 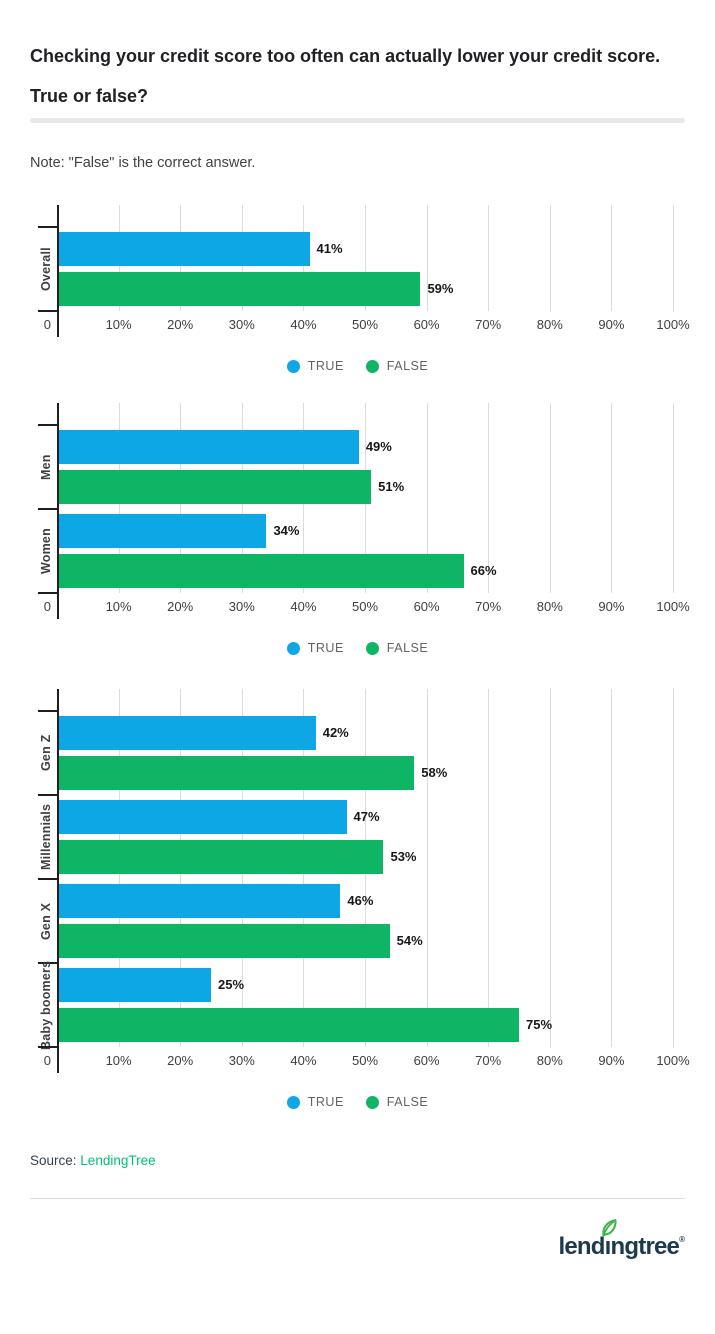 What do you see at coordinates (365, 857) in the screenshot?
I see `bar-row: 53%` at bounding box center [365, 857].